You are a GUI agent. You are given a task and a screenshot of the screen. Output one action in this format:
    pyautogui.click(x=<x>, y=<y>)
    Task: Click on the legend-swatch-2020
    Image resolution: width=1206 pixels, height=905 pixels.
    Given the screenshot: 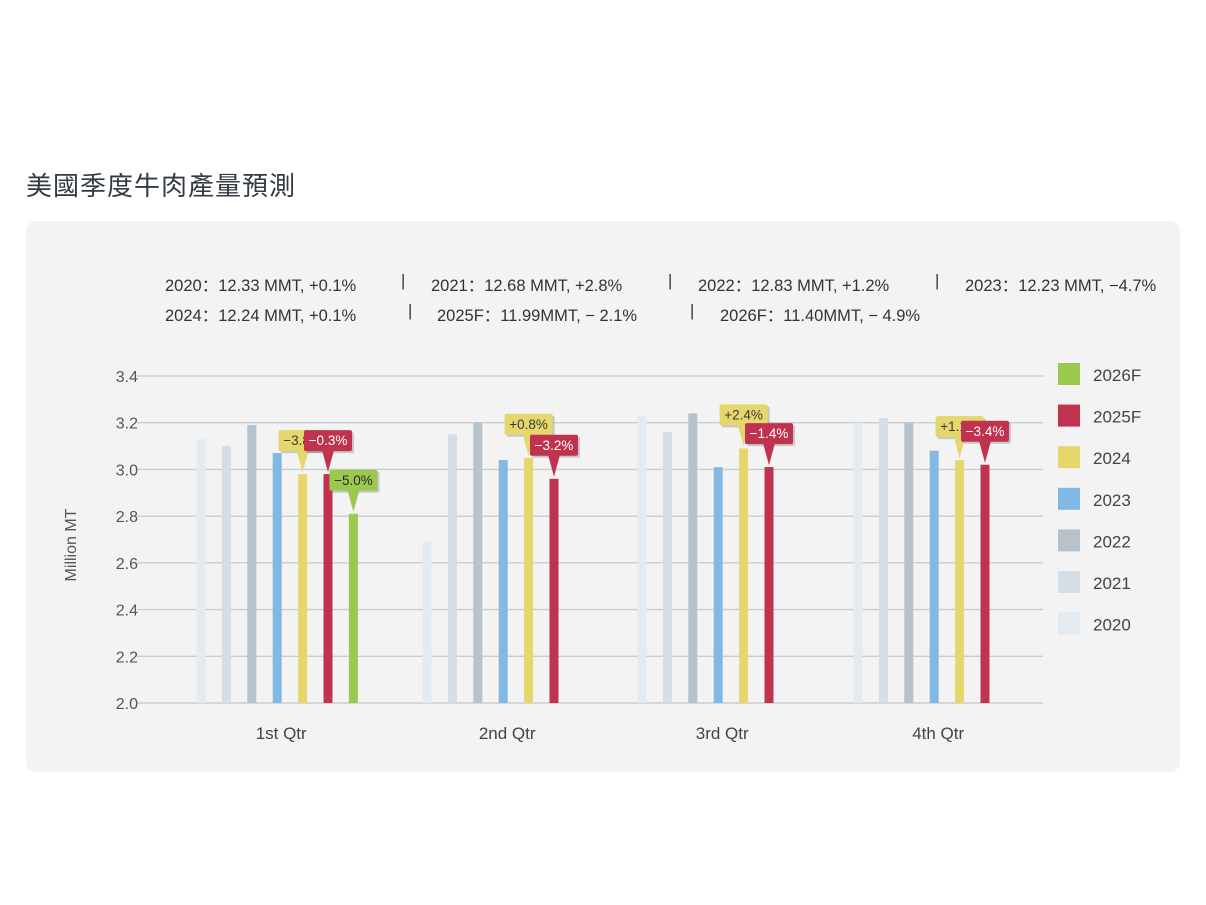 What is the action you would take?
    pyautogui.click(x=1069, y=623)
    